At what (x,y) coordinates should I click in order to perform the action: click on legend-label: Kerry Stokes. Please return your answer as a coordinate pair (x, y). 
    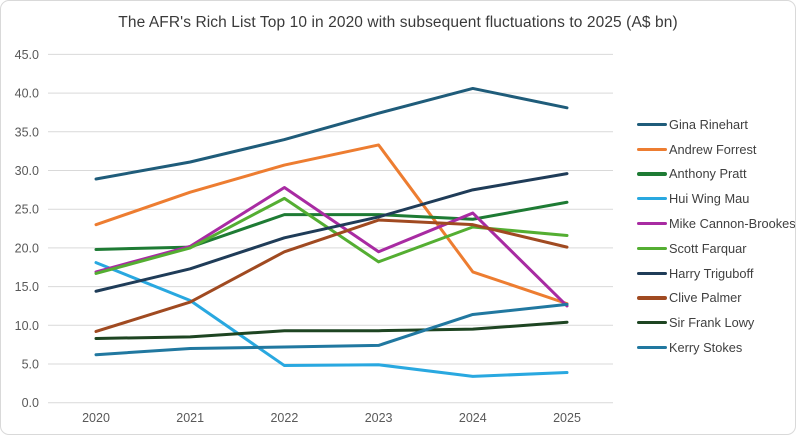
    Looking at the image, I should click on (706, 348).